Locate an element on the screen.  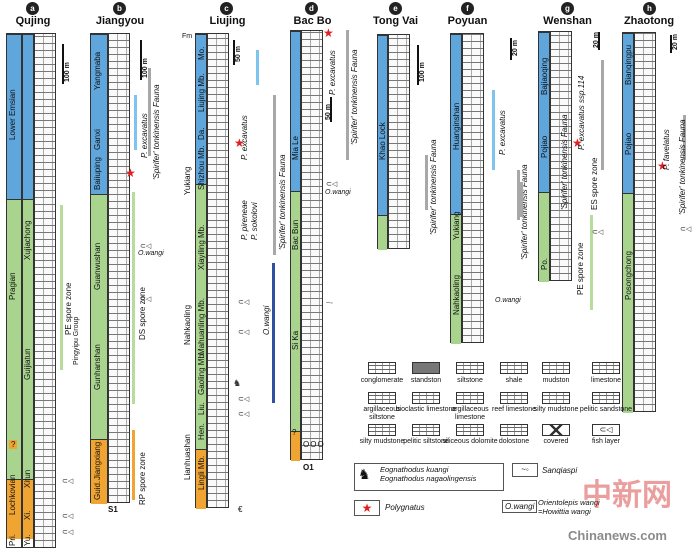
legend-label-silty-mudstone: silty mudstone is located at coordinates (556, 409).